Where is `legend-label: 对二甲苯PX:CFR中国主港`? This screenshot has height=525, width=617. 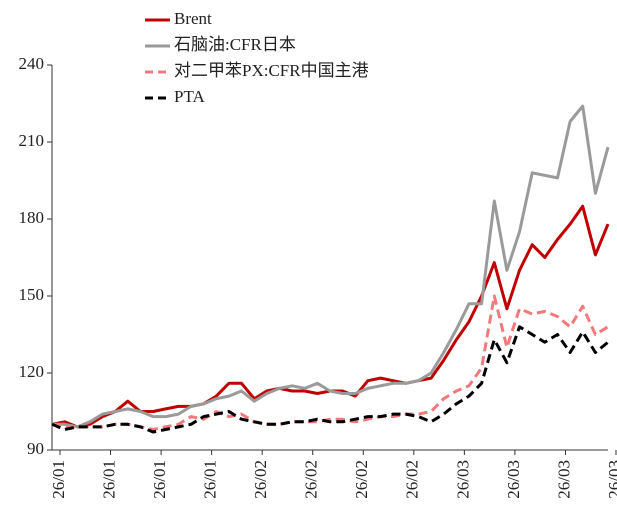 legend-label: 对二甲苯PX:CFR中国主港 is located at coordinates (271, 70).